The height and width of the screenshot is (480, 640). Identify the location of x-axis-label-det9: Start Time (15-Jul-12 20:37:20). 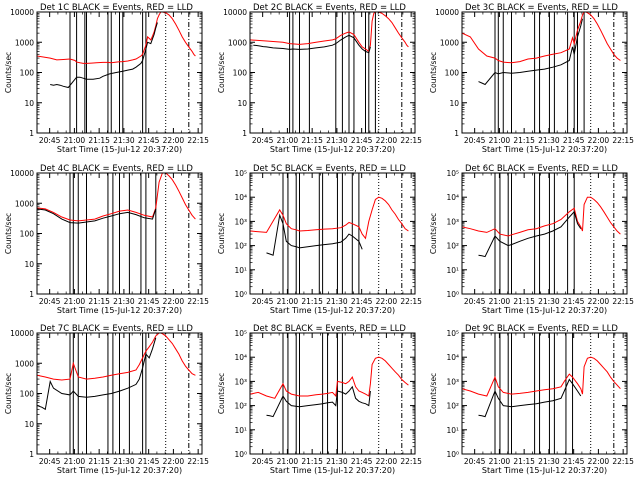
(544, 470).